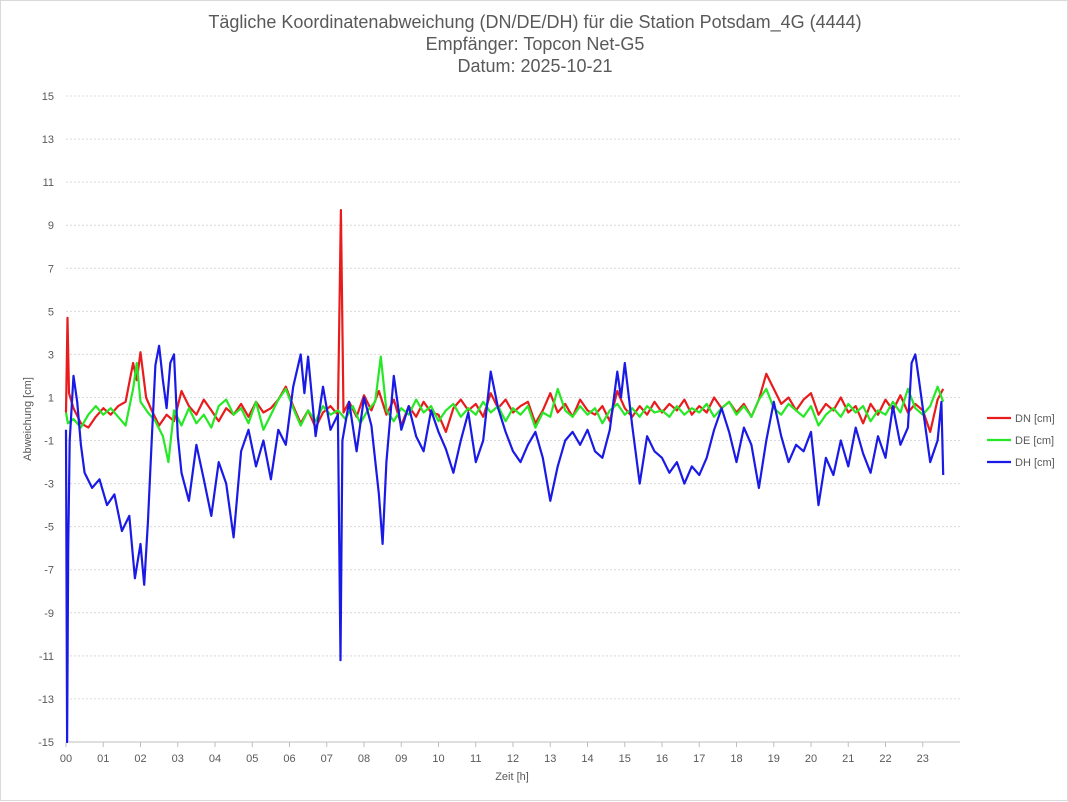  I want to click on x-tick-label: 00, so click(66, 759).